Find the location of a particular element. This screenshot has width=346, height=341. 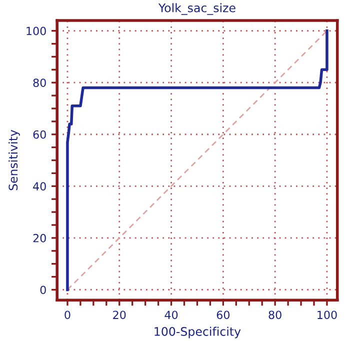

y-tick-label: 80 is located at coordinates (39, 82).